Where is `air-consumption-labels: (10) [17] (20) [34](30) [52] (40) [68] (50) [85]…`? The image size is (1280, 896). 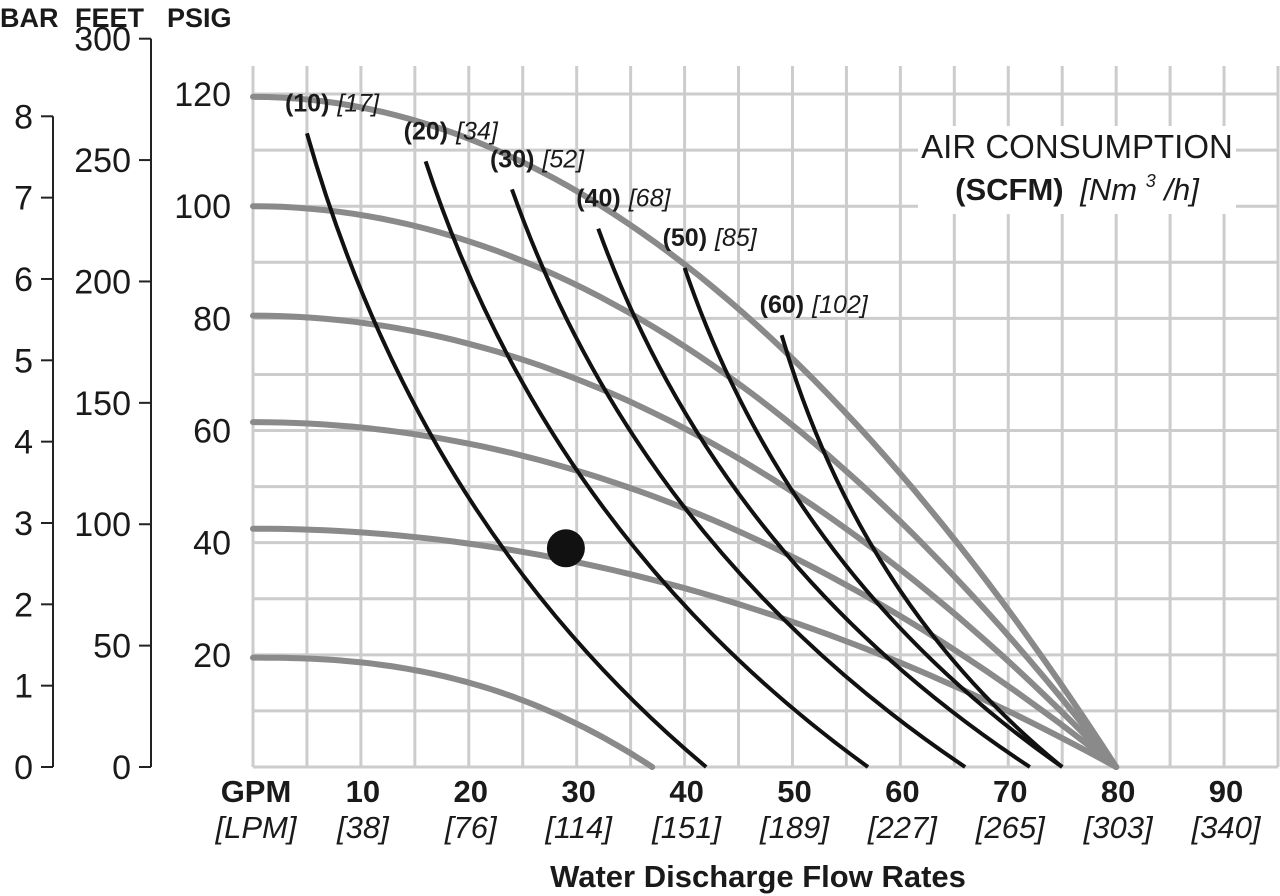
air-consumption-labels: (10) [17] (20) [34](30) [52] (40) [68] (50) [85]… is located at coordinates (577, 204).